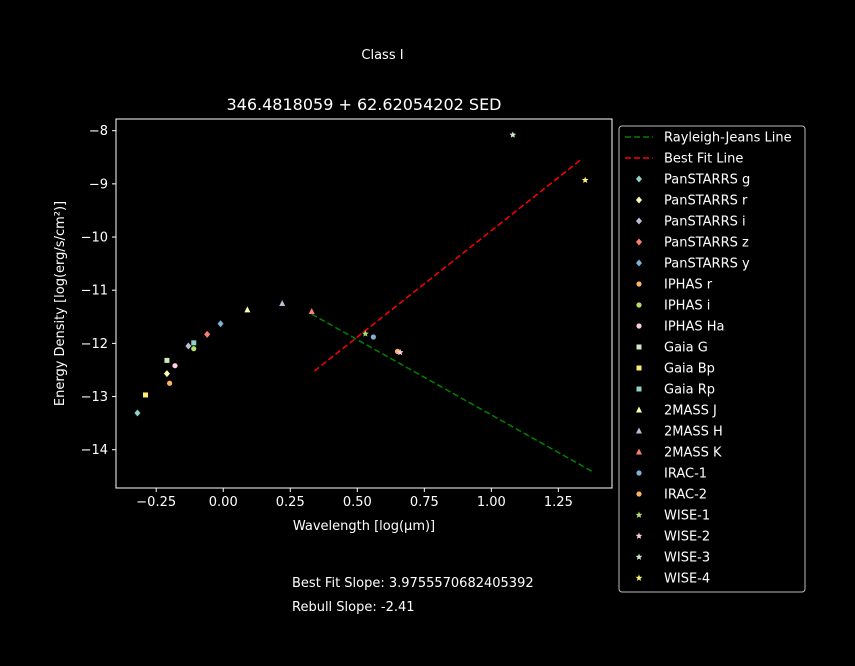  Describe the element at coordinates (188, 346) in the screenshot. I see `panstarrs-i-point` at that location.